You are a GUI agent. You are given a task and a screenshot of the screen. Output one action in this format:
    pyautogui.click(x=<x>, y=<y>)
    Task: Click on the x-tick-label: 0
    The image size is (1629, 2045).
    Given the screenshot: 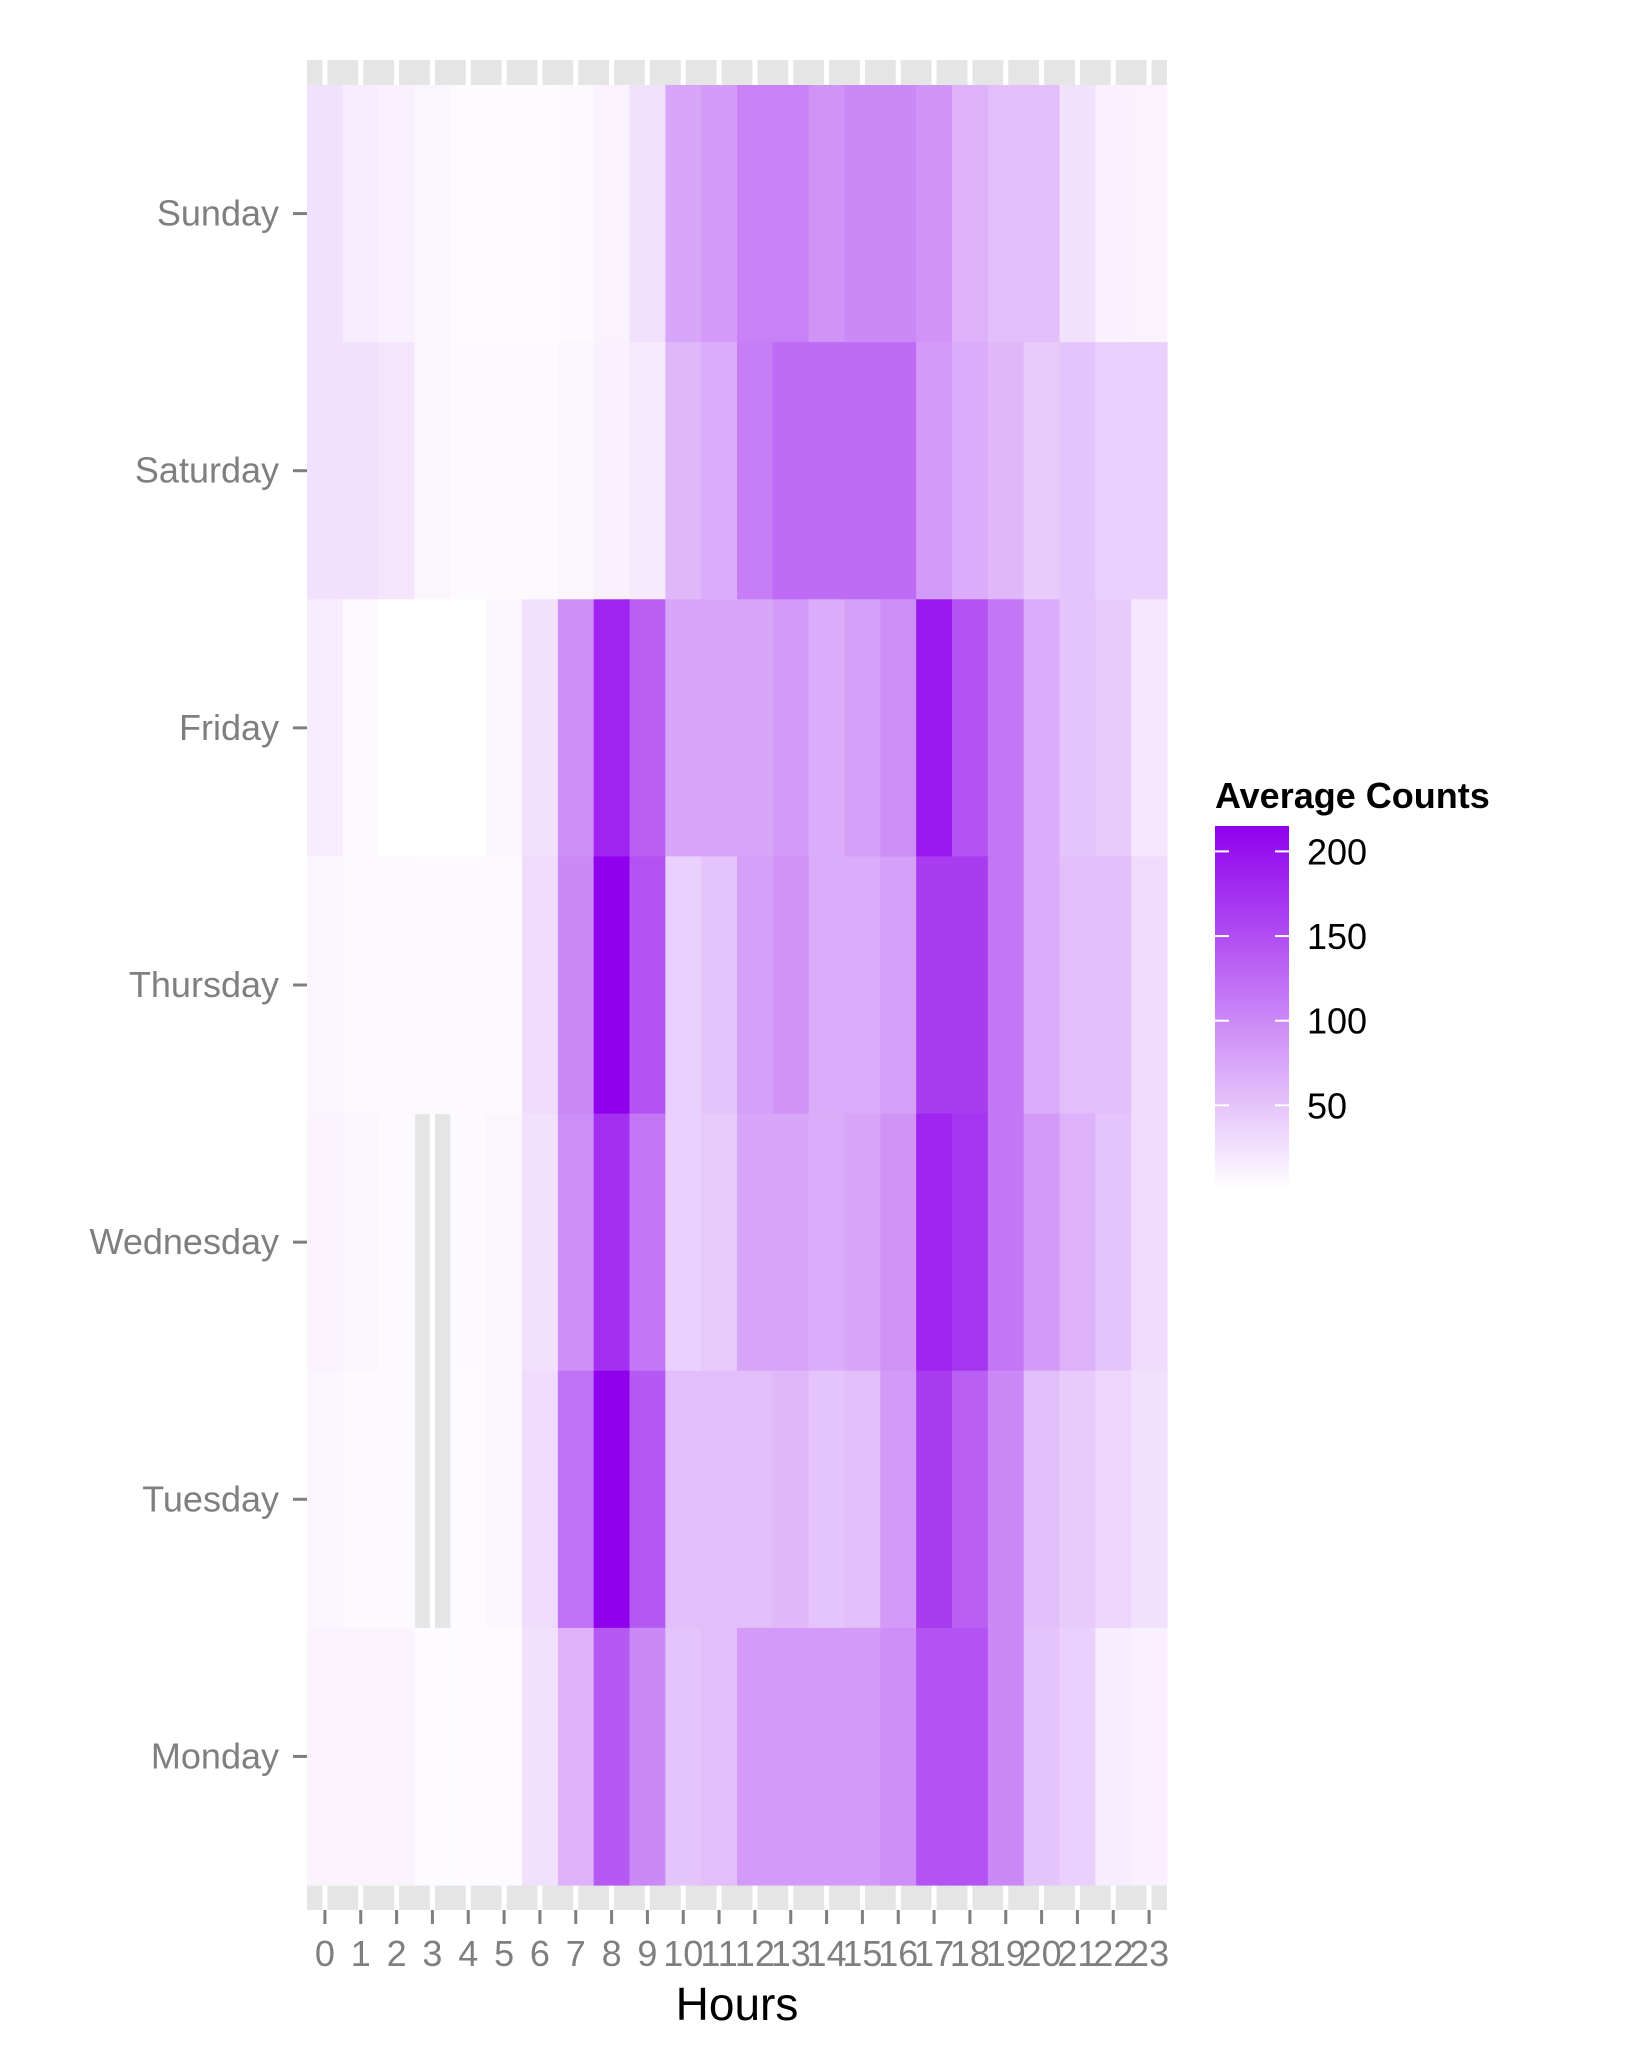 What is the action you would take?
    pyautogui.click(x=325, y=1953)
    